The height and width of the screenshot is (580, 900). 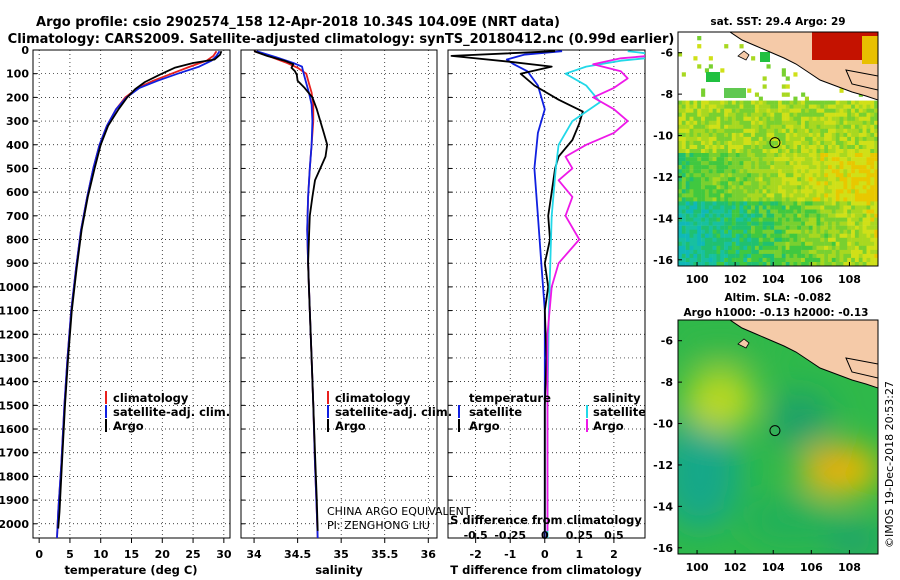 I want to click on legend-label-satellite: satellite-adj. clim., so click(x=393, y=412).